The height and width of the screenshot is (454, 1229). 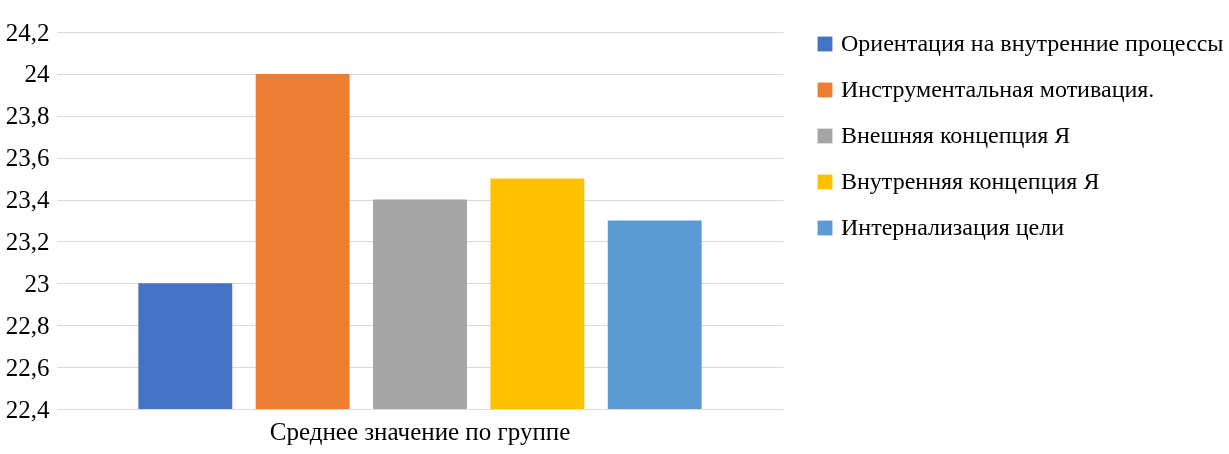 I want to click on legend-label: Инструментальная мотивация., so click(x=998, y=89).